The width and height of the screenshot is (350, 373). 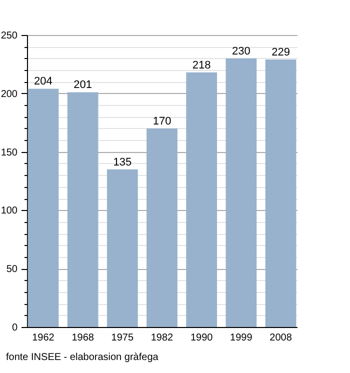 What do you see at coordinates (241, 338) in the screenshot?
I see `x-tick-label: 1999` at bounding box center [241, 338].